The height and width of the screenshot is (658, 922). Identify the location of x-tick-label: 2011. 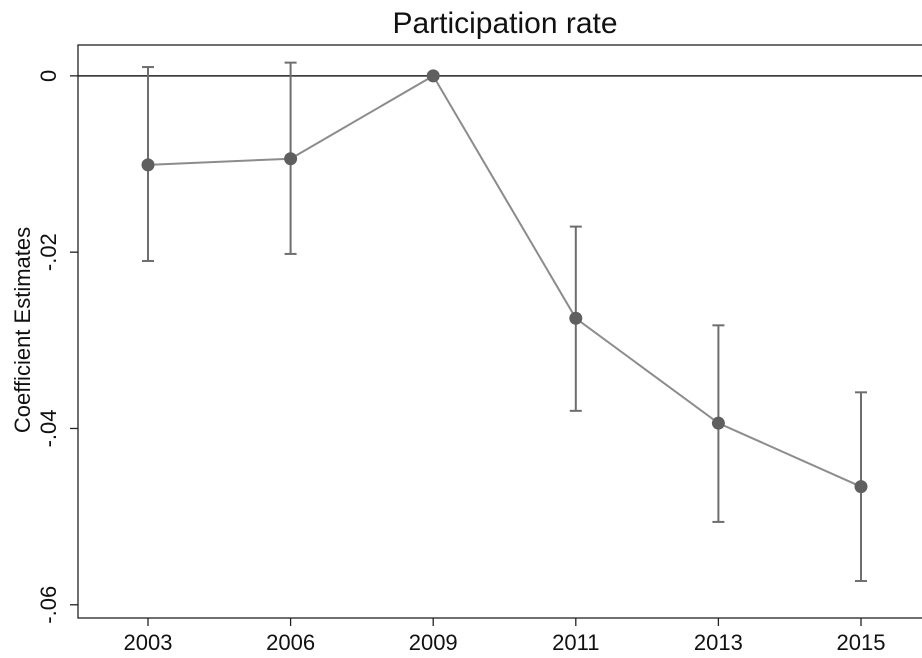
(575, 642).